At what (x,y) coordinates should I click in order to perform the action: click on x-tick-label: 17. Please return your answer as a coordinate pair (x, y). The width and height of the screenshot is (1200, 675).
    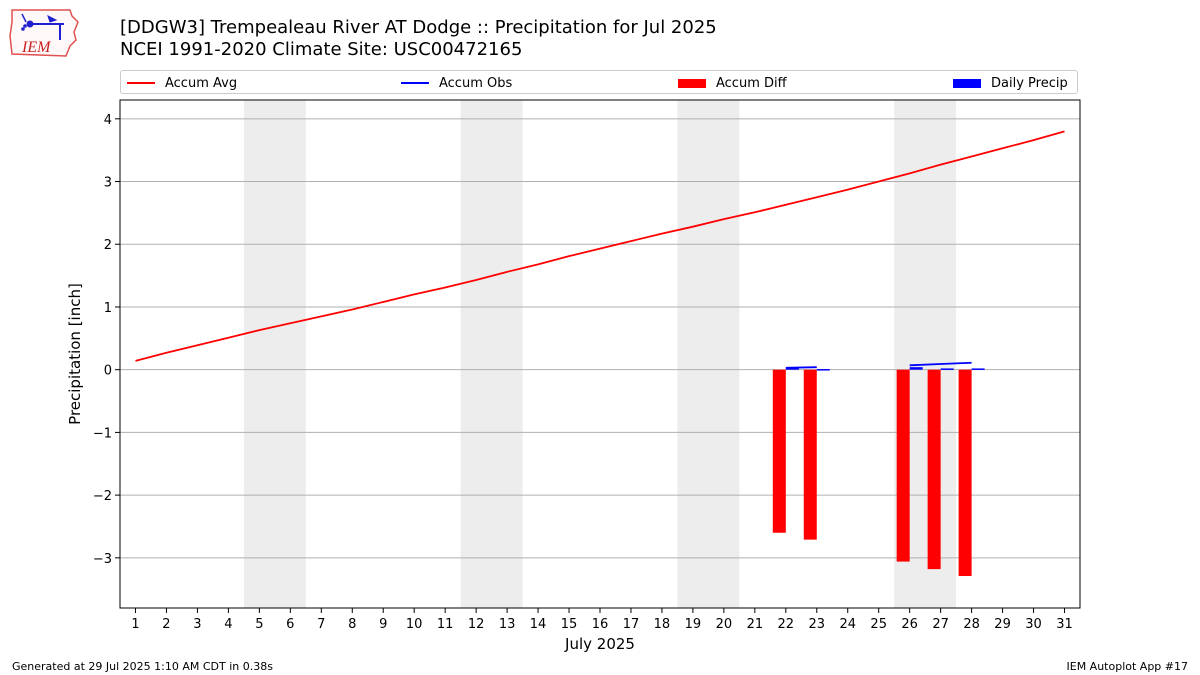
    Looking at the image, I should click on (631, 624).